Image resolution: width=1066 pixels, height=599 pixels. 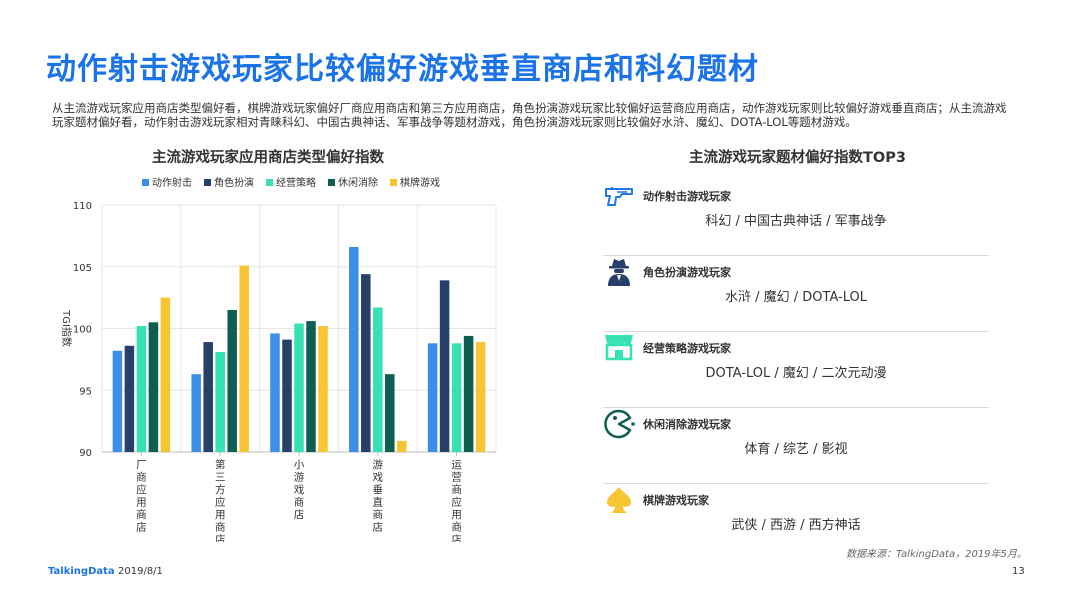 What do you see at coordinates (220, 500) in the screenshot?
I see `x-tick-label: 第三方应用商店` at bounding box center [220, 500].